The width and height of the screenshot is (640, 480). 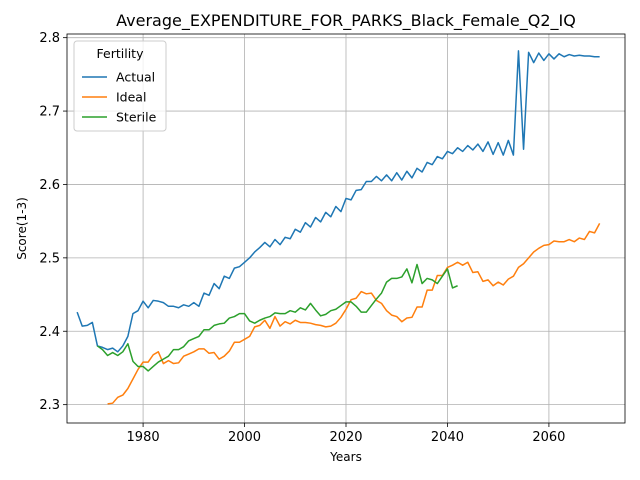 I want to click on x-tick-label: 2000, so click(x=244, y=437).